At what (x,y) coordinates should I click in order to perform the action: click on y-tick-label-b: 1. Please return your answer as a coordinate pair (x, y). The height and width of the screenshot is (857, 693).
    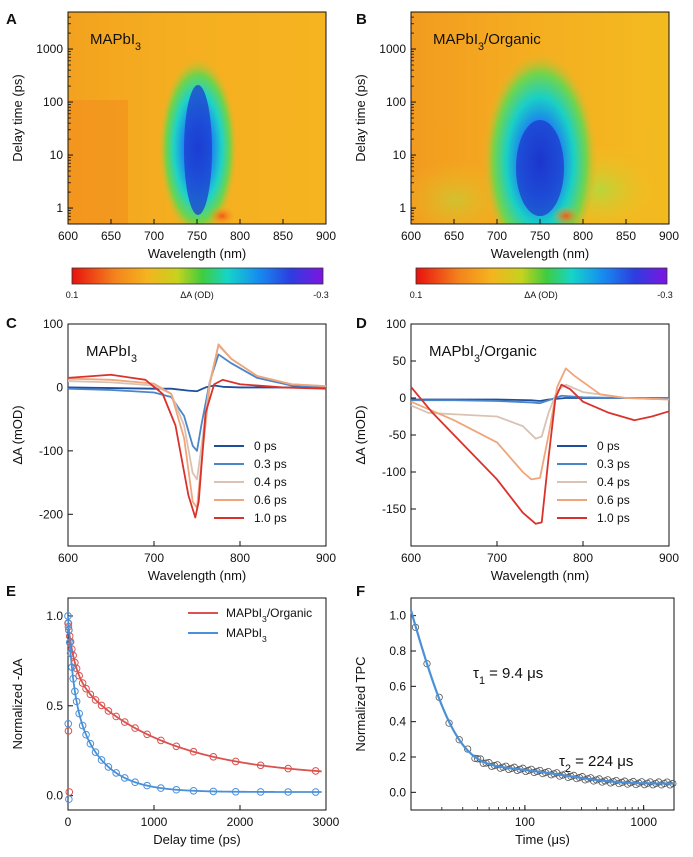
    Looking at the image, I should click on (402, 208).